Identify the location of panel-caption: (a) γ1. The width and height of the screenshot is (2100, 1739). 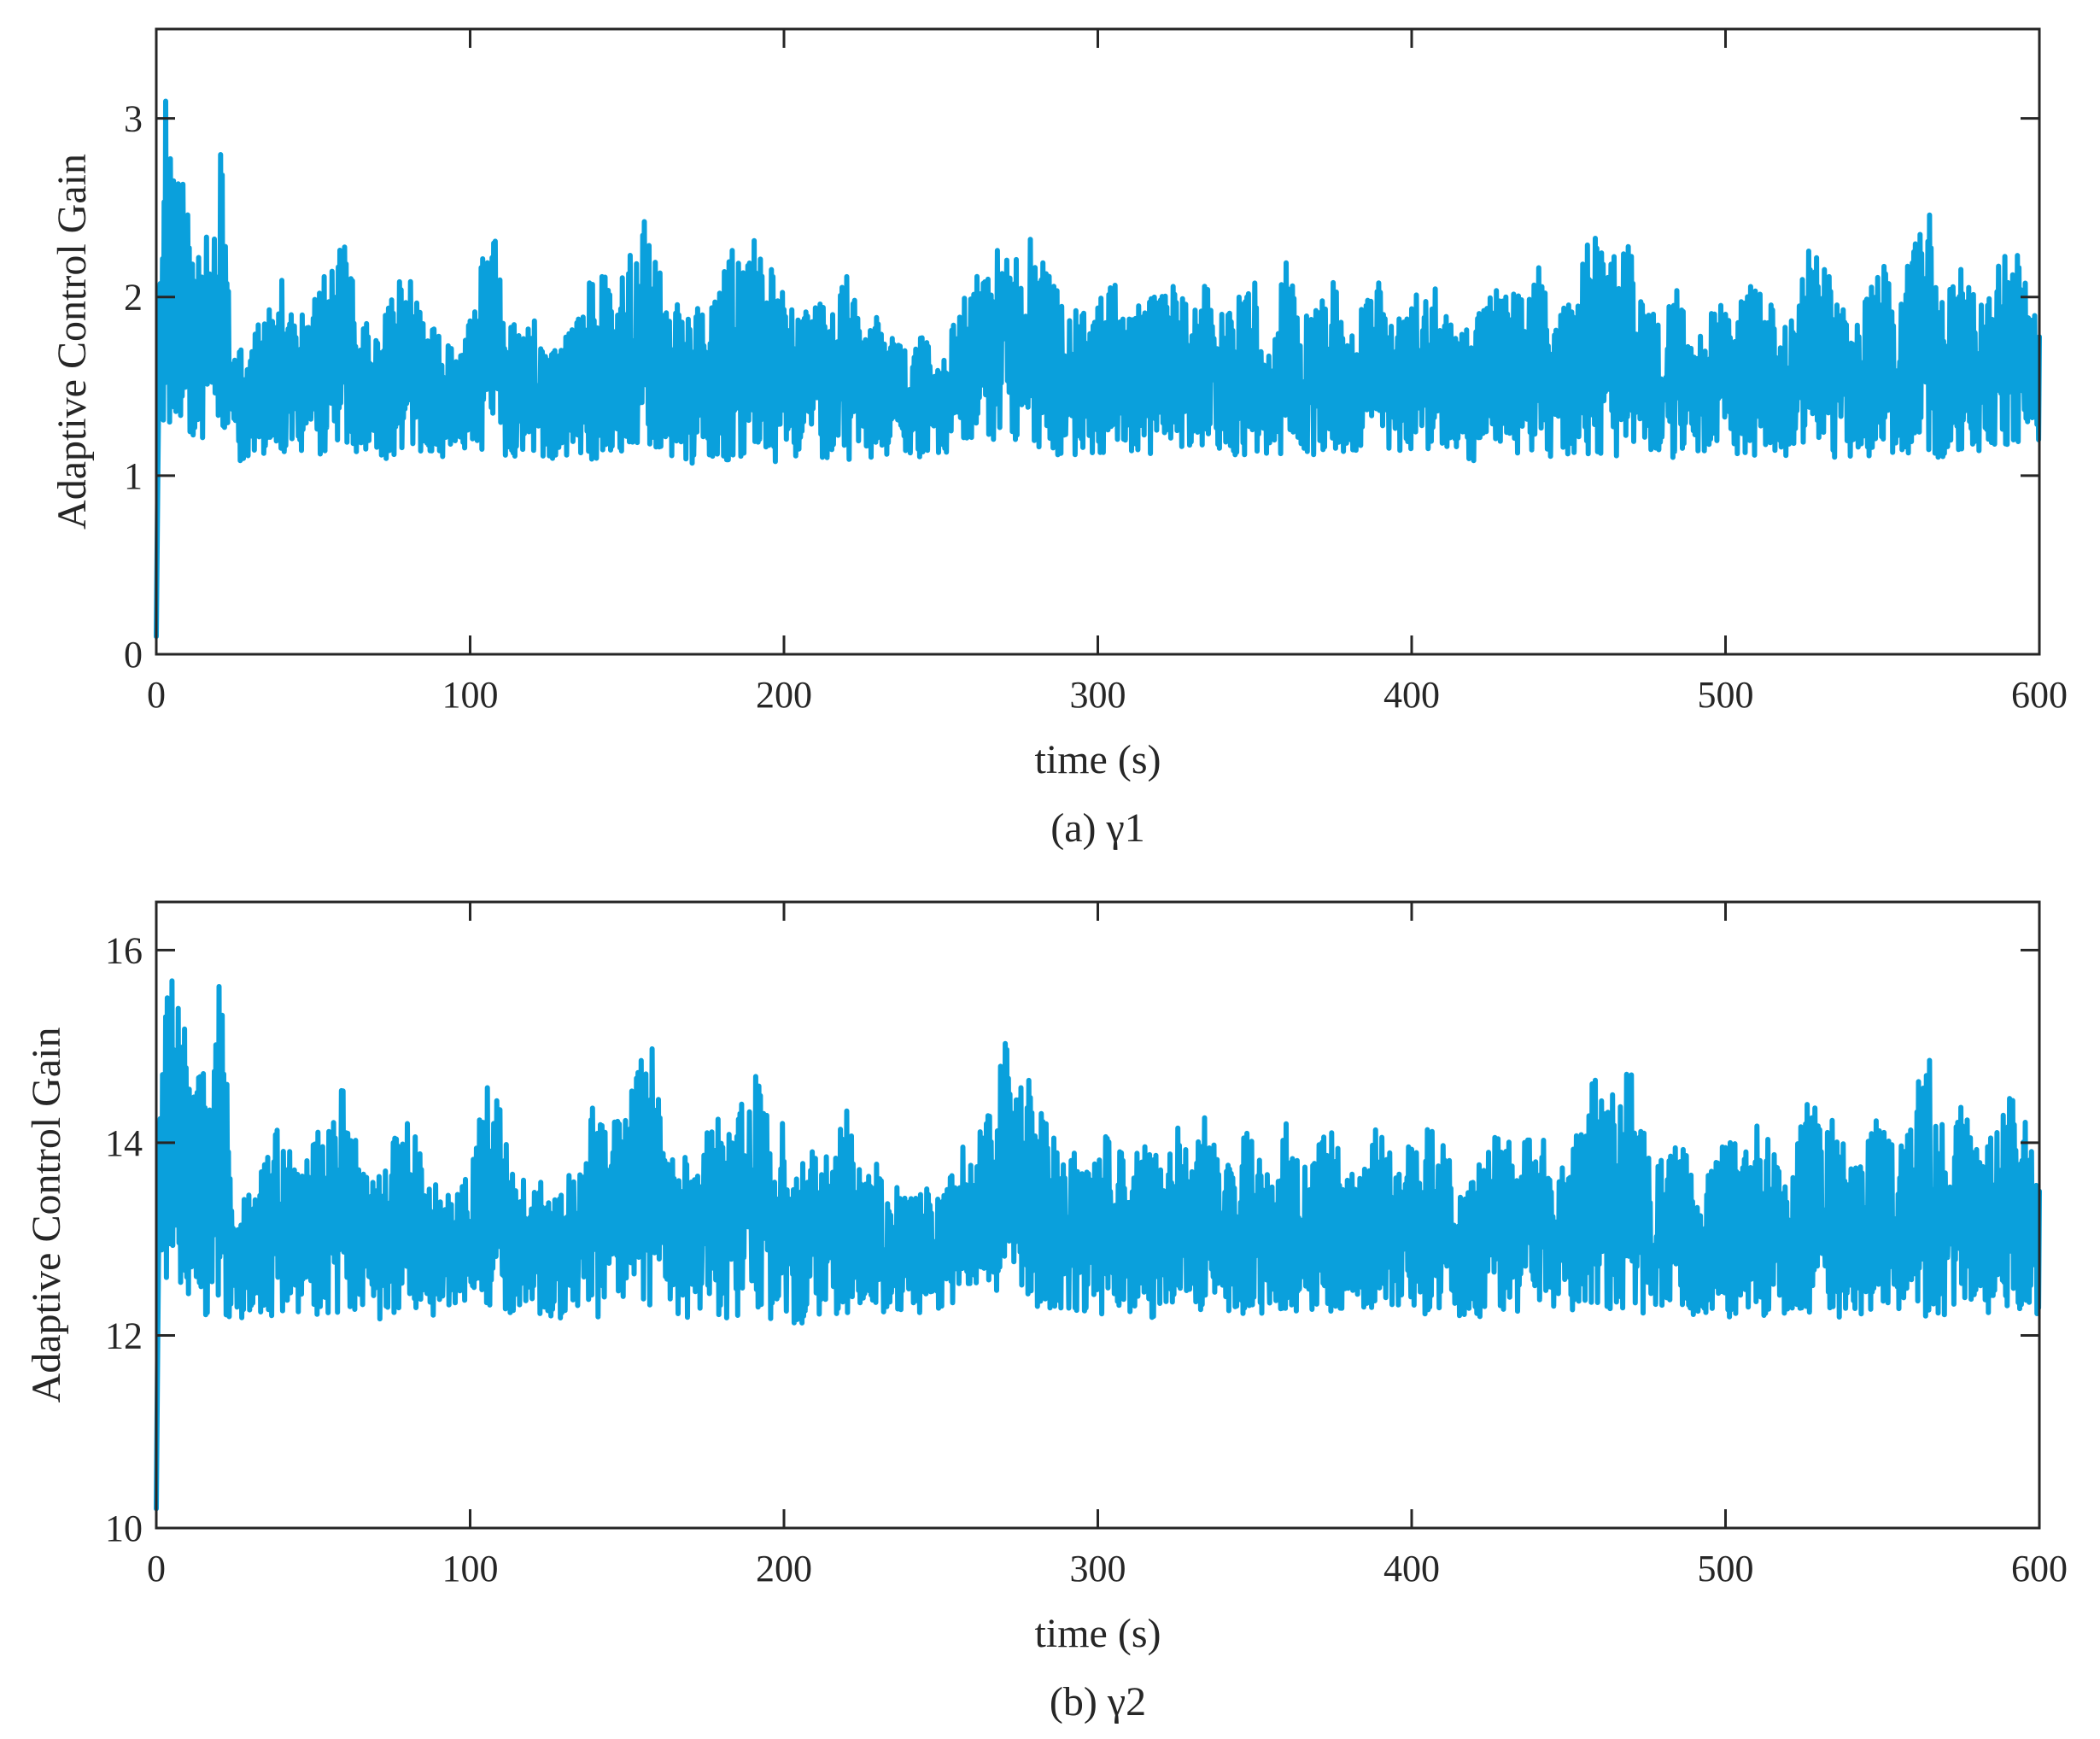
(1097, 828).